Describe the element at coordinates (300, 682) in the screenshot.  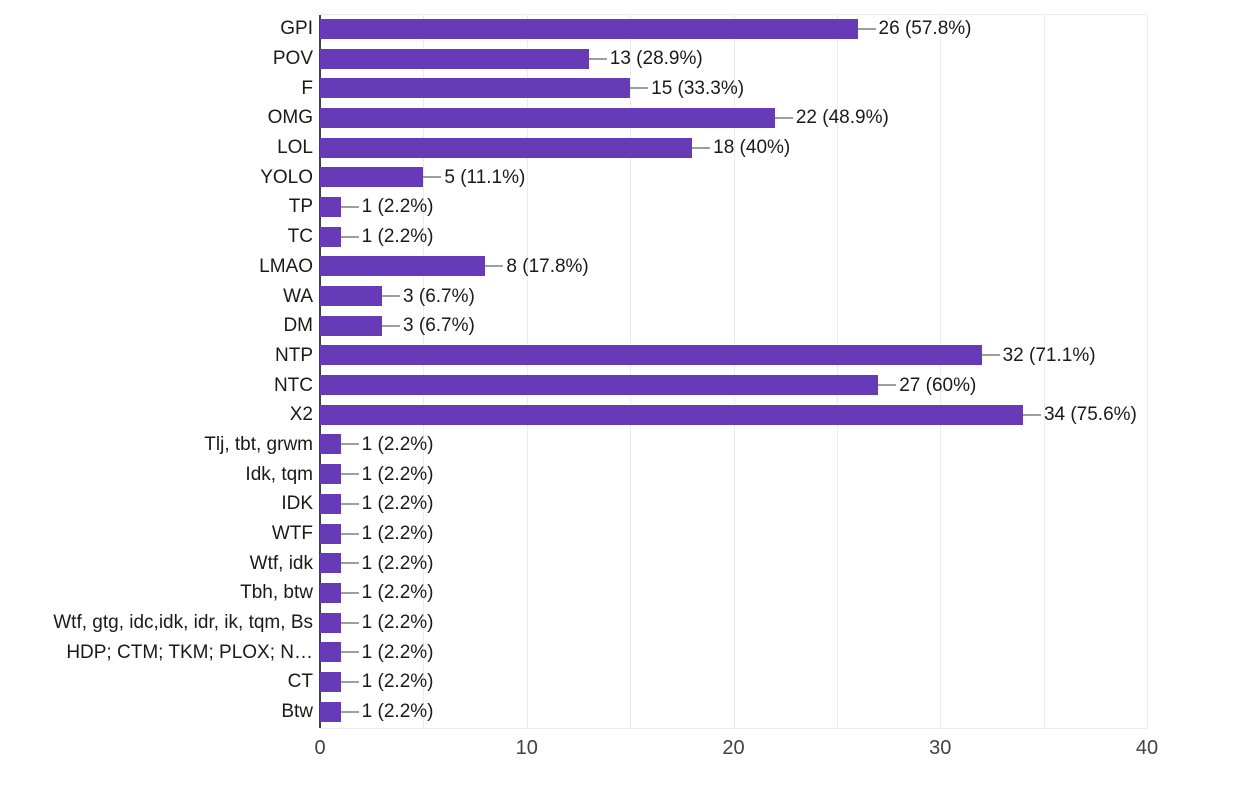
I see `category-label: CT` at that location.